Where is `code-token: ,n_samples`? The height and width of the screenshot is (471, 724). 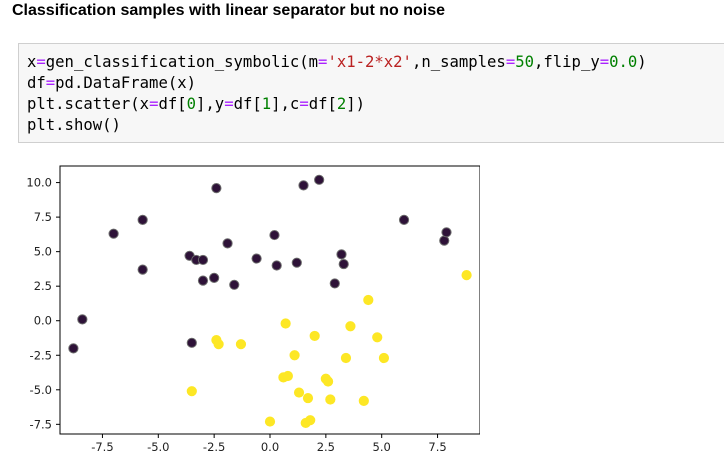 code-token: ,n_samples is located at coordinates (458, 62).